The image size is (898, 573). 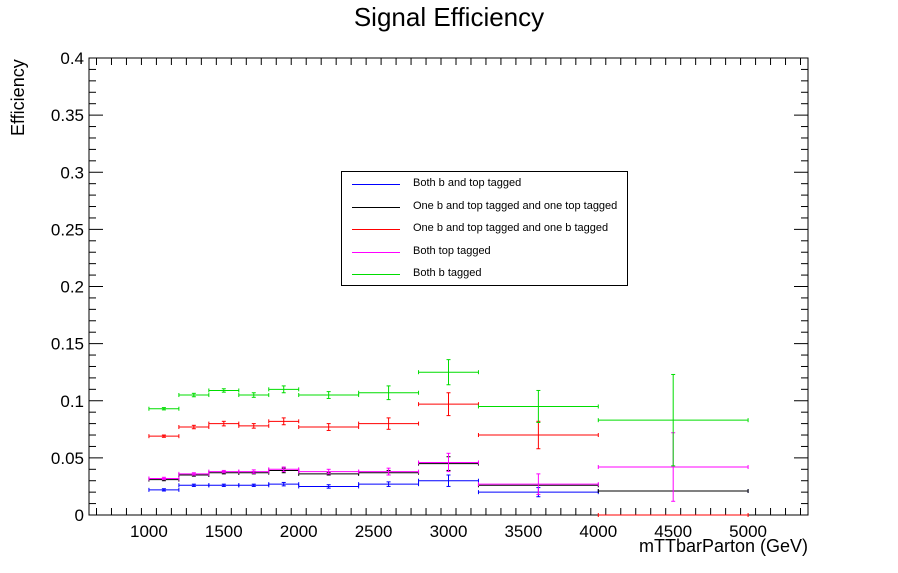 I want to click on legend-label: Both b and top tagged, so click(x=467, y=183).